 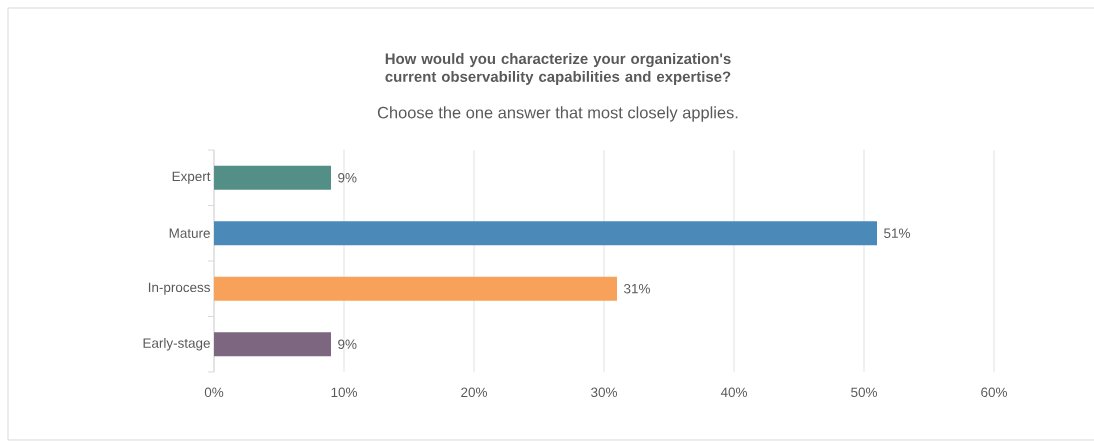 I want to click on x-tick-label: 30%, so click(x=604, y=392).